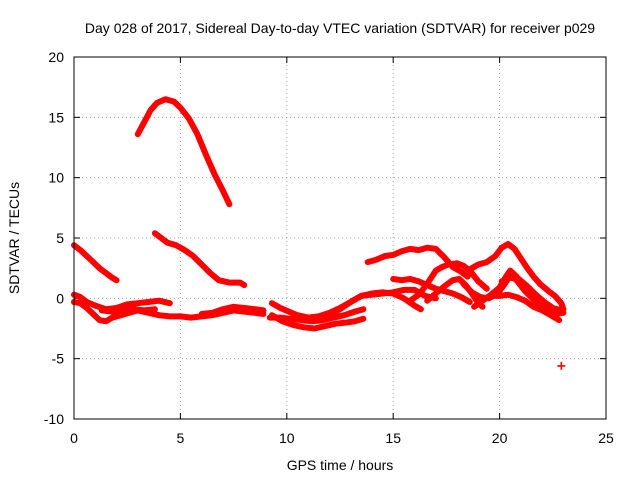  Describe the element at coordinates (287, 438) in the screenshot. I see `x-tick-label: 10` at that location.